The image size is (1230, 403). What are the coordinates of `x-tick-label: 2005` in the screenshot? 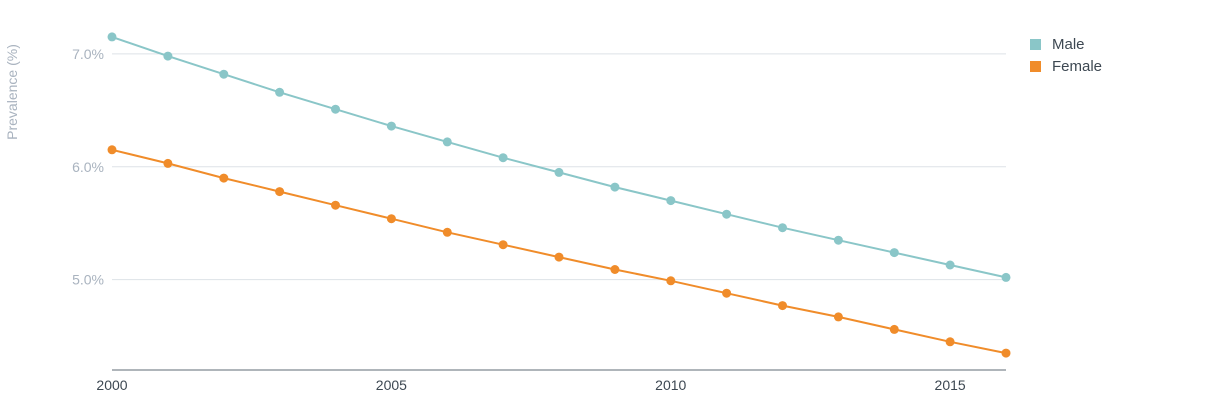 It's located at (391, 385).